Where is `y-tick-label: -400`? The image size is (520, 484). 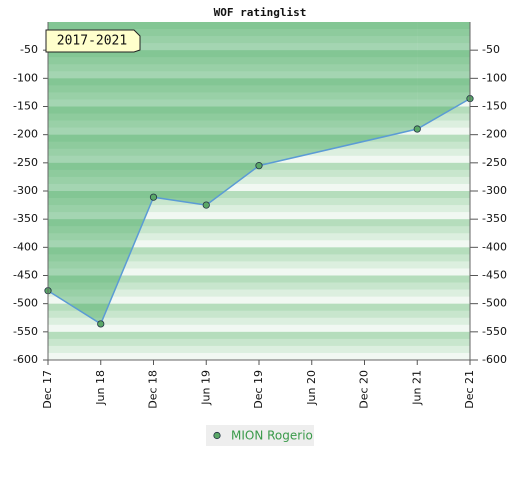 y-tick-label: -400 is located at coordinates (25, 246).